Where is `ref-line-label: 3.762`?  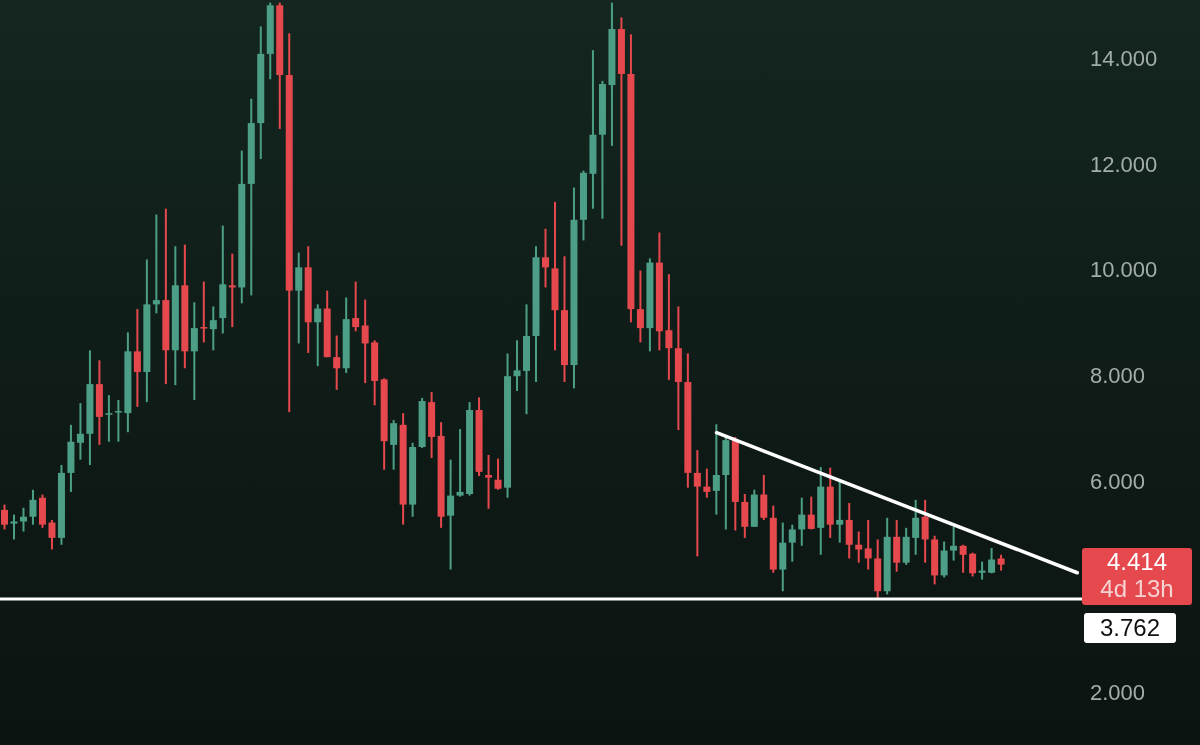 ref-line-label: 3.762 is located at coordinates (1130, 628).